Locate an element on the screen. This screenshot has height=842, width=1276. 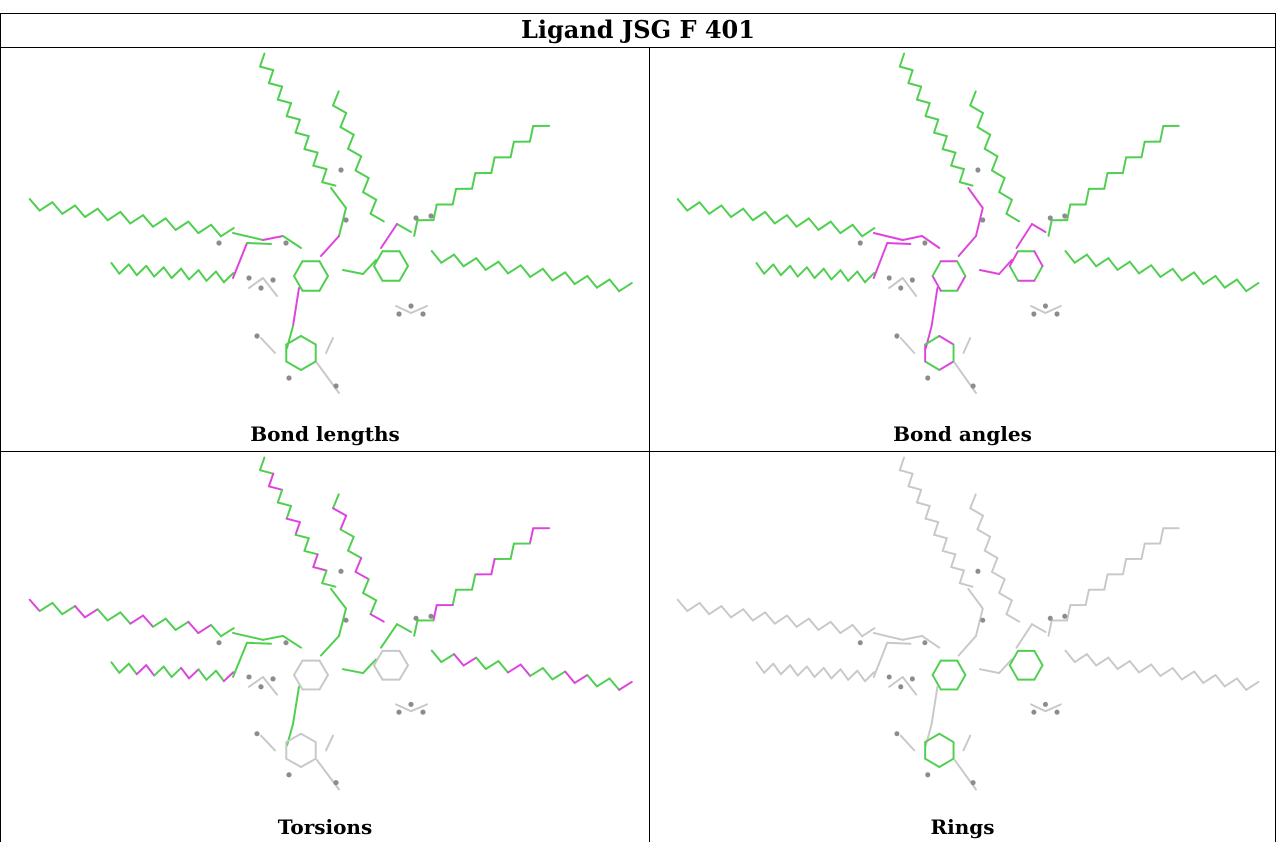
bond-sub is located at coordinates (256, 283).